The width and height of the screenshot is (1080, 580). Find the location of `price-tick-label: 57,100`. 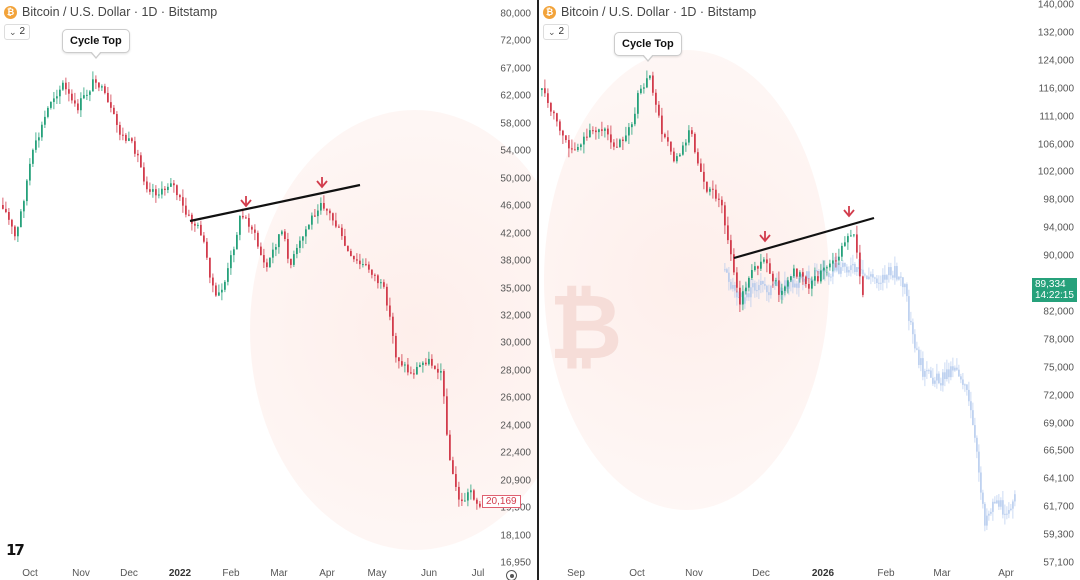

price-tick-label: 57,100 is located at coordinates (1058, 563).